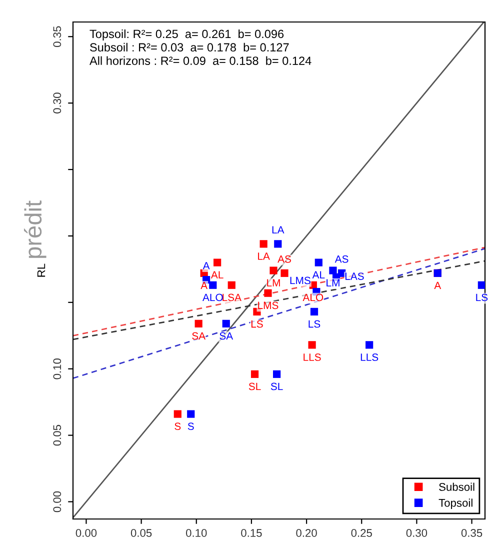 This screenshot has height=552, width=502. Describe the element at coordinates (456, 486) in the screenshot. I see `legend-label: Subsoil` at that location.